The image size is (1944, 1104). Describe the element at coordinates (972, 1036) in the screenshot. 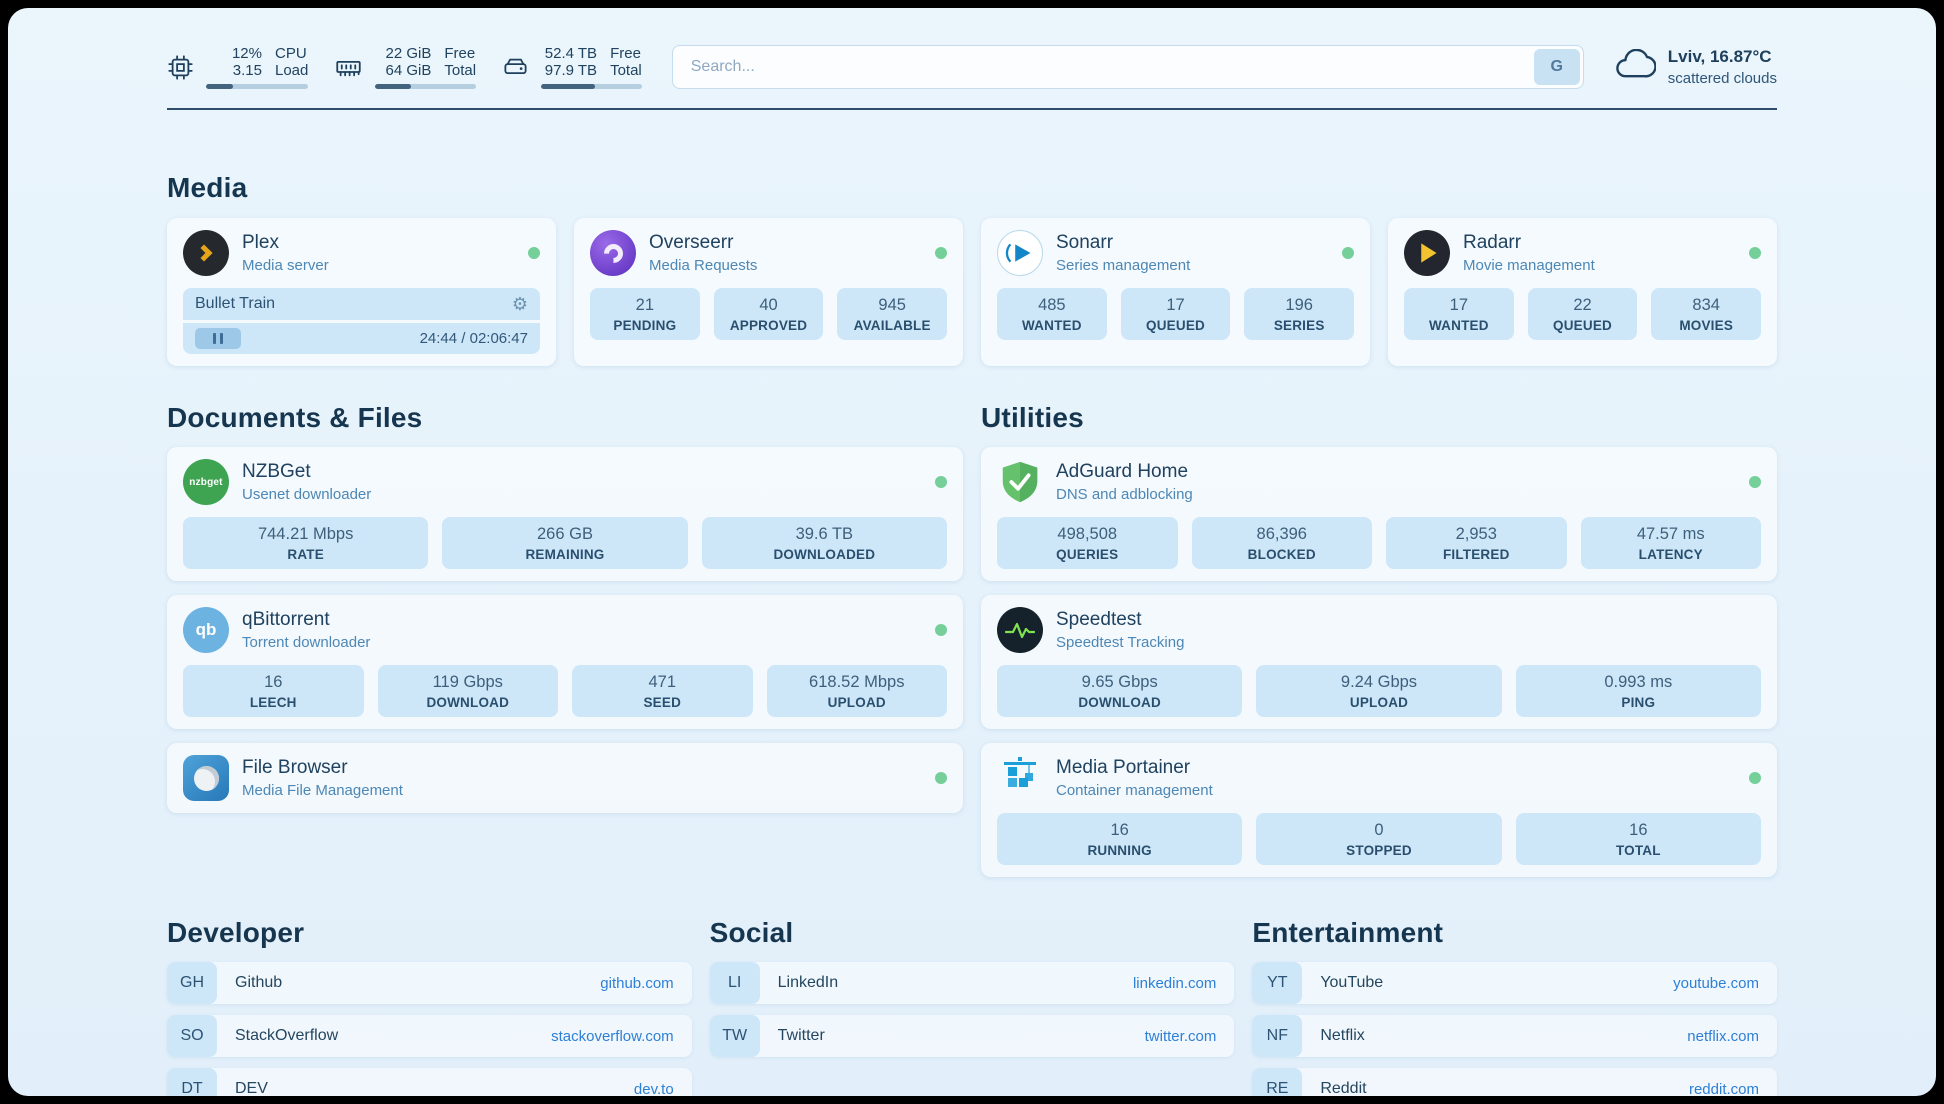

I see `bookmark-twitter: TW Twitter twitter.com` at that location.